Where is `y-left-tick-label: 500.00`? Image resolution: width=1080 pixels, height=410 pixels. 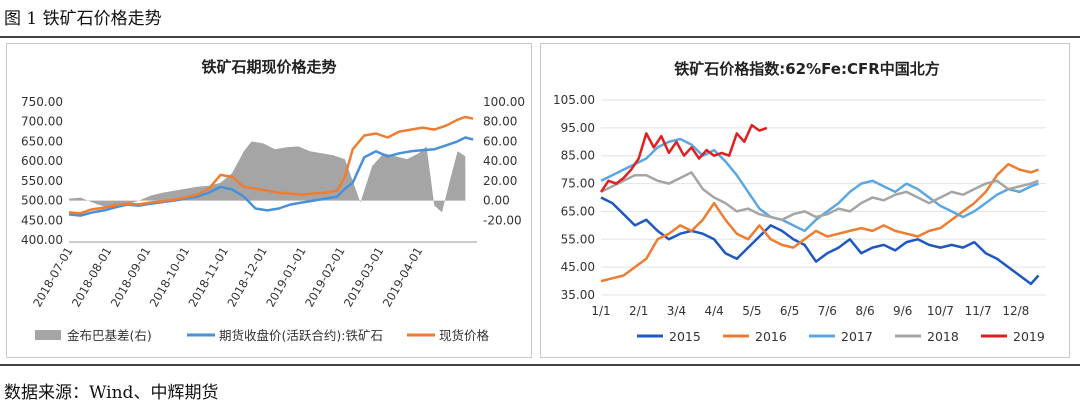 y-left-tick-label: 500.00 is located at coordinates (42, 201).